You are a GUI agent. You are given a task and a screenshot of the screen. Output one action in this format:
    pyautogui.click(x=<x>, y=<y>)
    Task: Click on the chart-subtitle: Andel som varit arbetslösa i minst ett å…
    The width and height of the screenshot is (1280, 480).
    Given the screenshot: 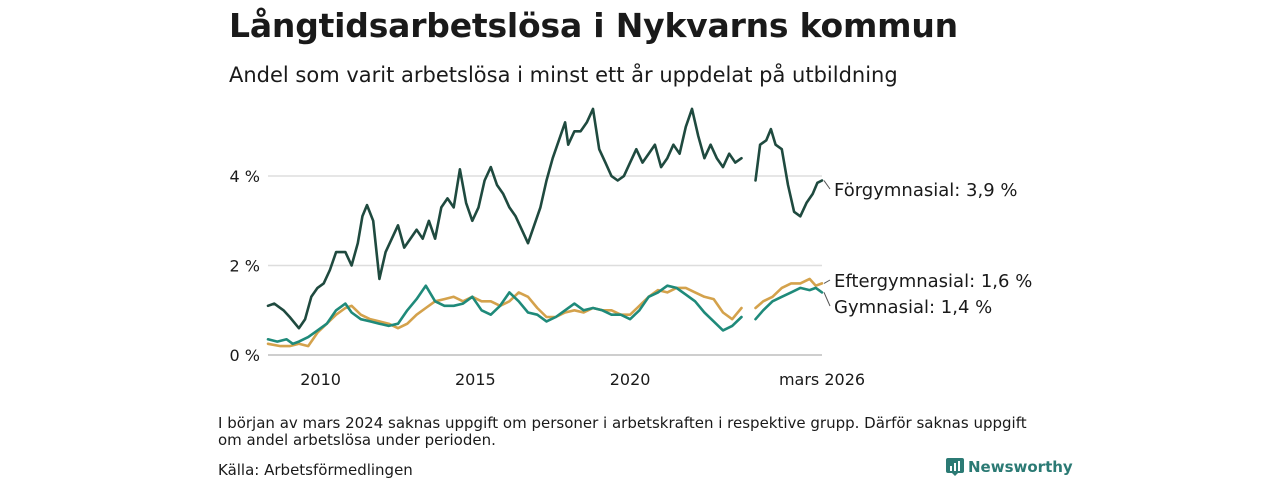 What is the action you would take?
    pyautogui.click(x=563, y=75)
    